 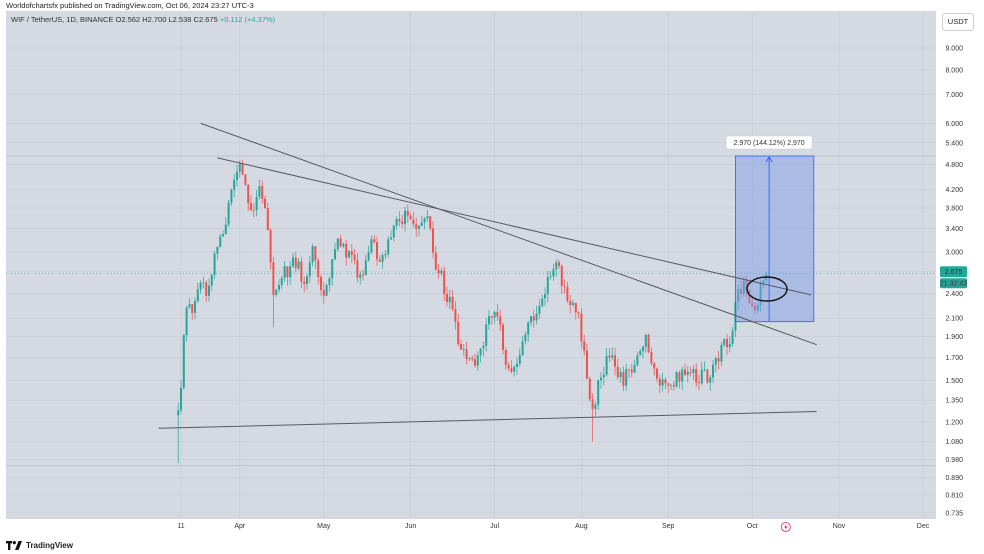 I want to click on current-price-label: 2.675, so click(x=954, y=272).